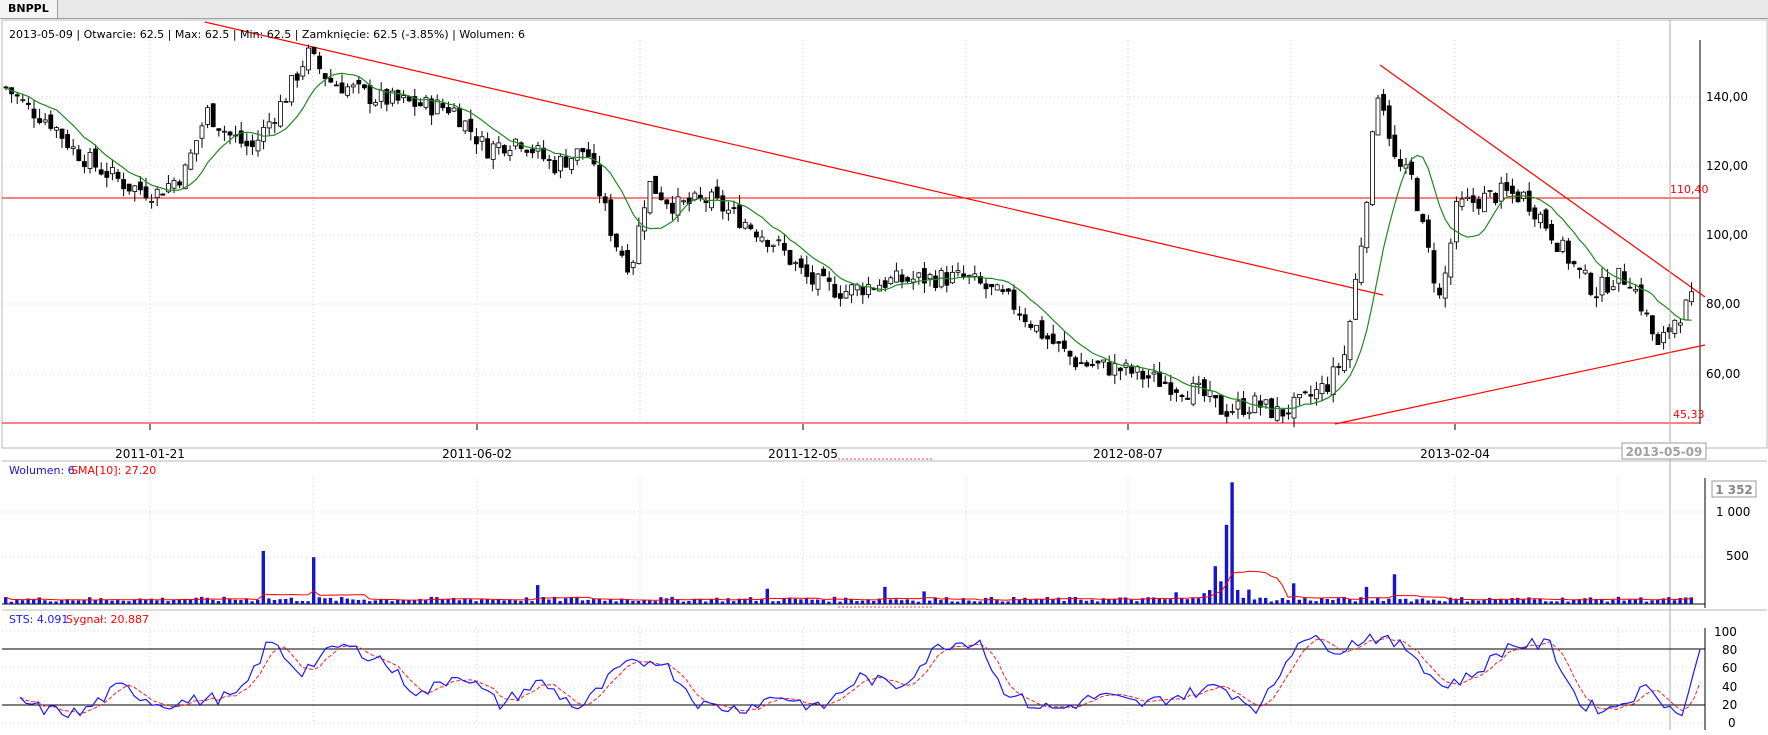 The height and width of the screenshot is (735, 1768). I want to click on current-date-box, so click(1664, 451).